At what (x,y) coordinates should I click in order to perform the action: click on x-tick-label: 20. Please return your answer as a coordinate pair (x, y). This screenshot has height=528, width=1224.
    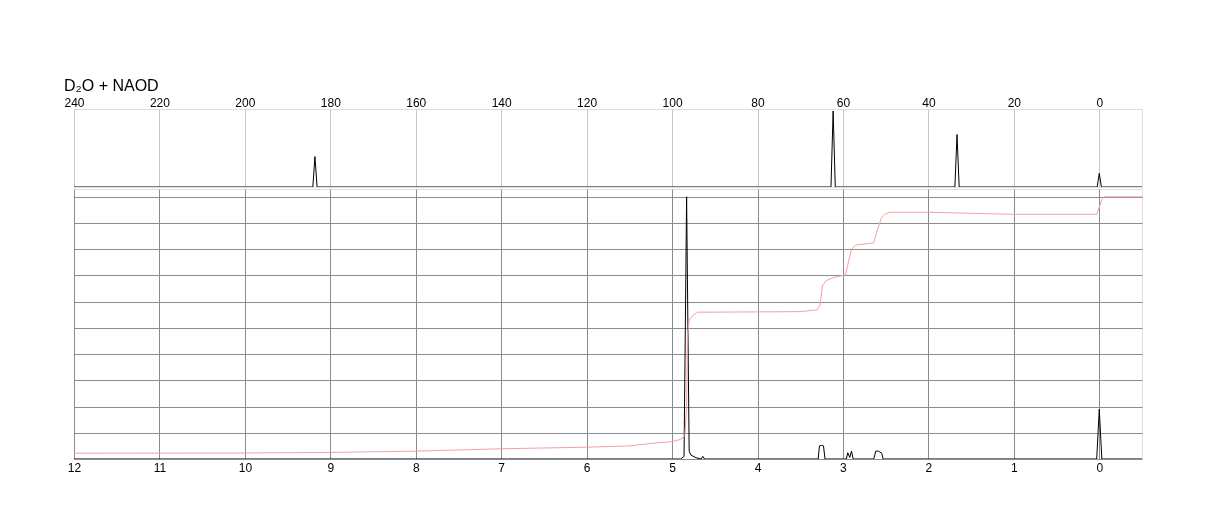
    Looking at the image, I should click on (1014, 102).